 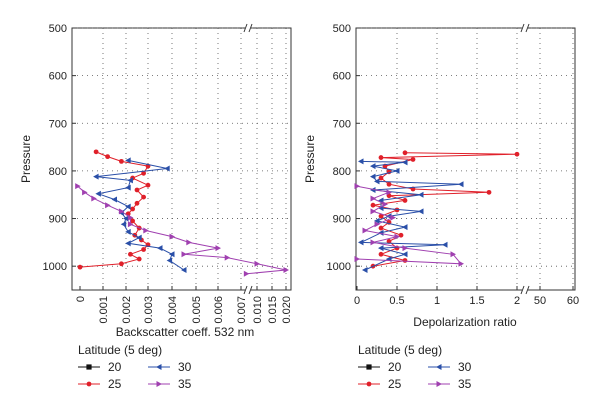 I want to click on legend-label-25: 25, so click(x=115, y=384).